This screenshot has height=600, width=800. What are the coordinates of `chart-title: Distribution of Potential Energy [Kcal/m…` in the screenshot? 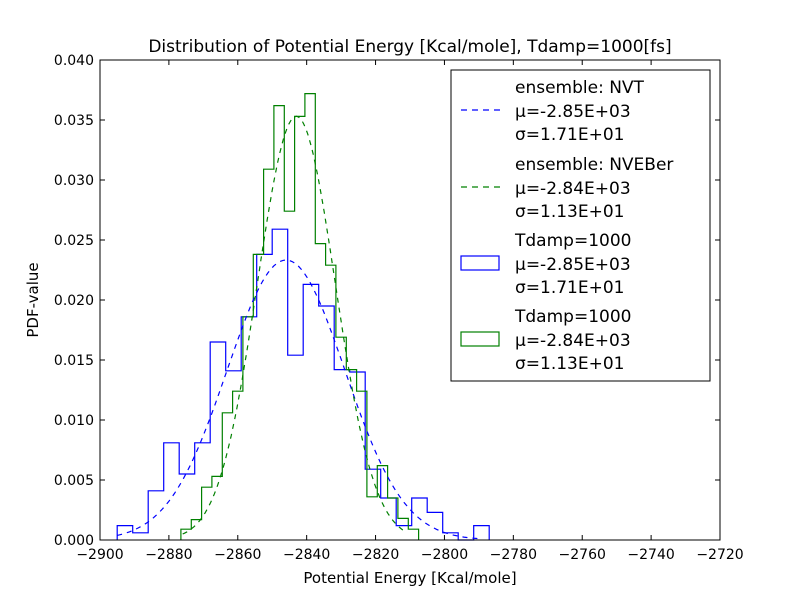 It's located at (409, 47).